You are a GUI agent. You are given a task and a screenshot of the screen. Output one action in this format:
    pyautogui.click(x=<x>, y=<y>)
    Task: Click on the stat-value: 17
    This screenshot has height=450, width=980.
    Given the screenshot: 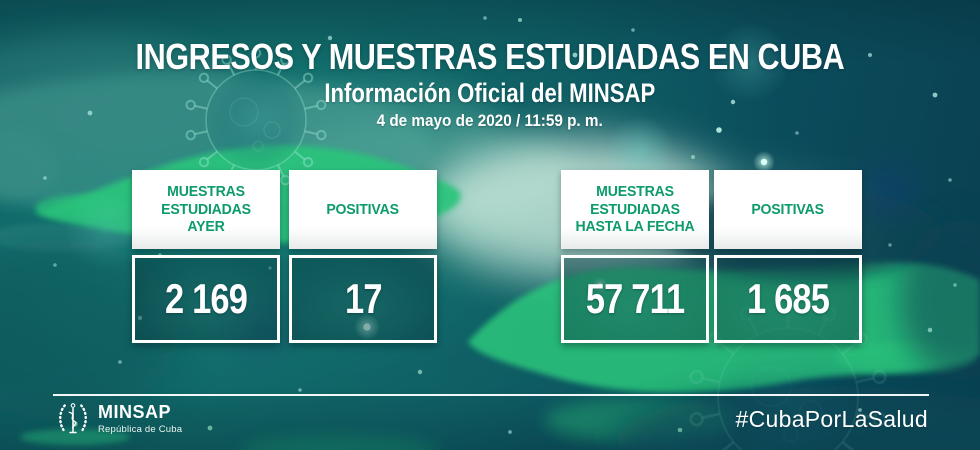 What is the action you would take?
    pyautogui.click(x=363, y=298)
    